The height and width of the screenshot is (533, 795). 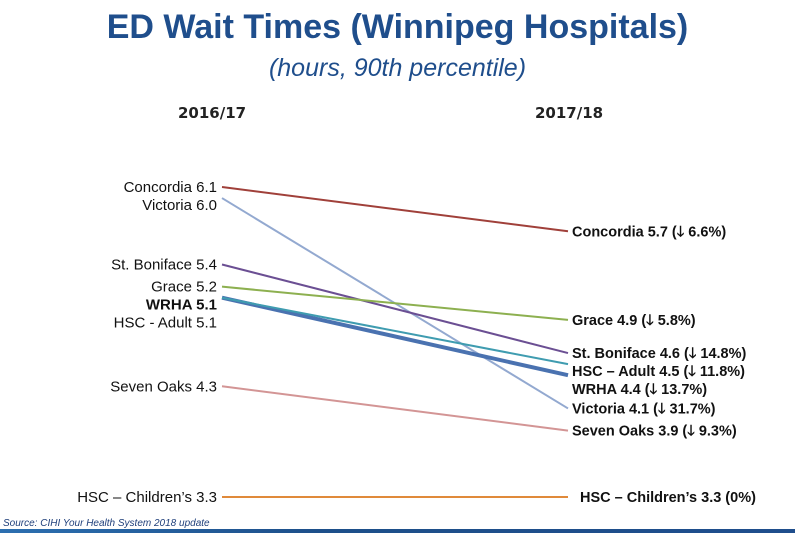 I want to click on series-line-st-boniface, so click(x=395, y=309).